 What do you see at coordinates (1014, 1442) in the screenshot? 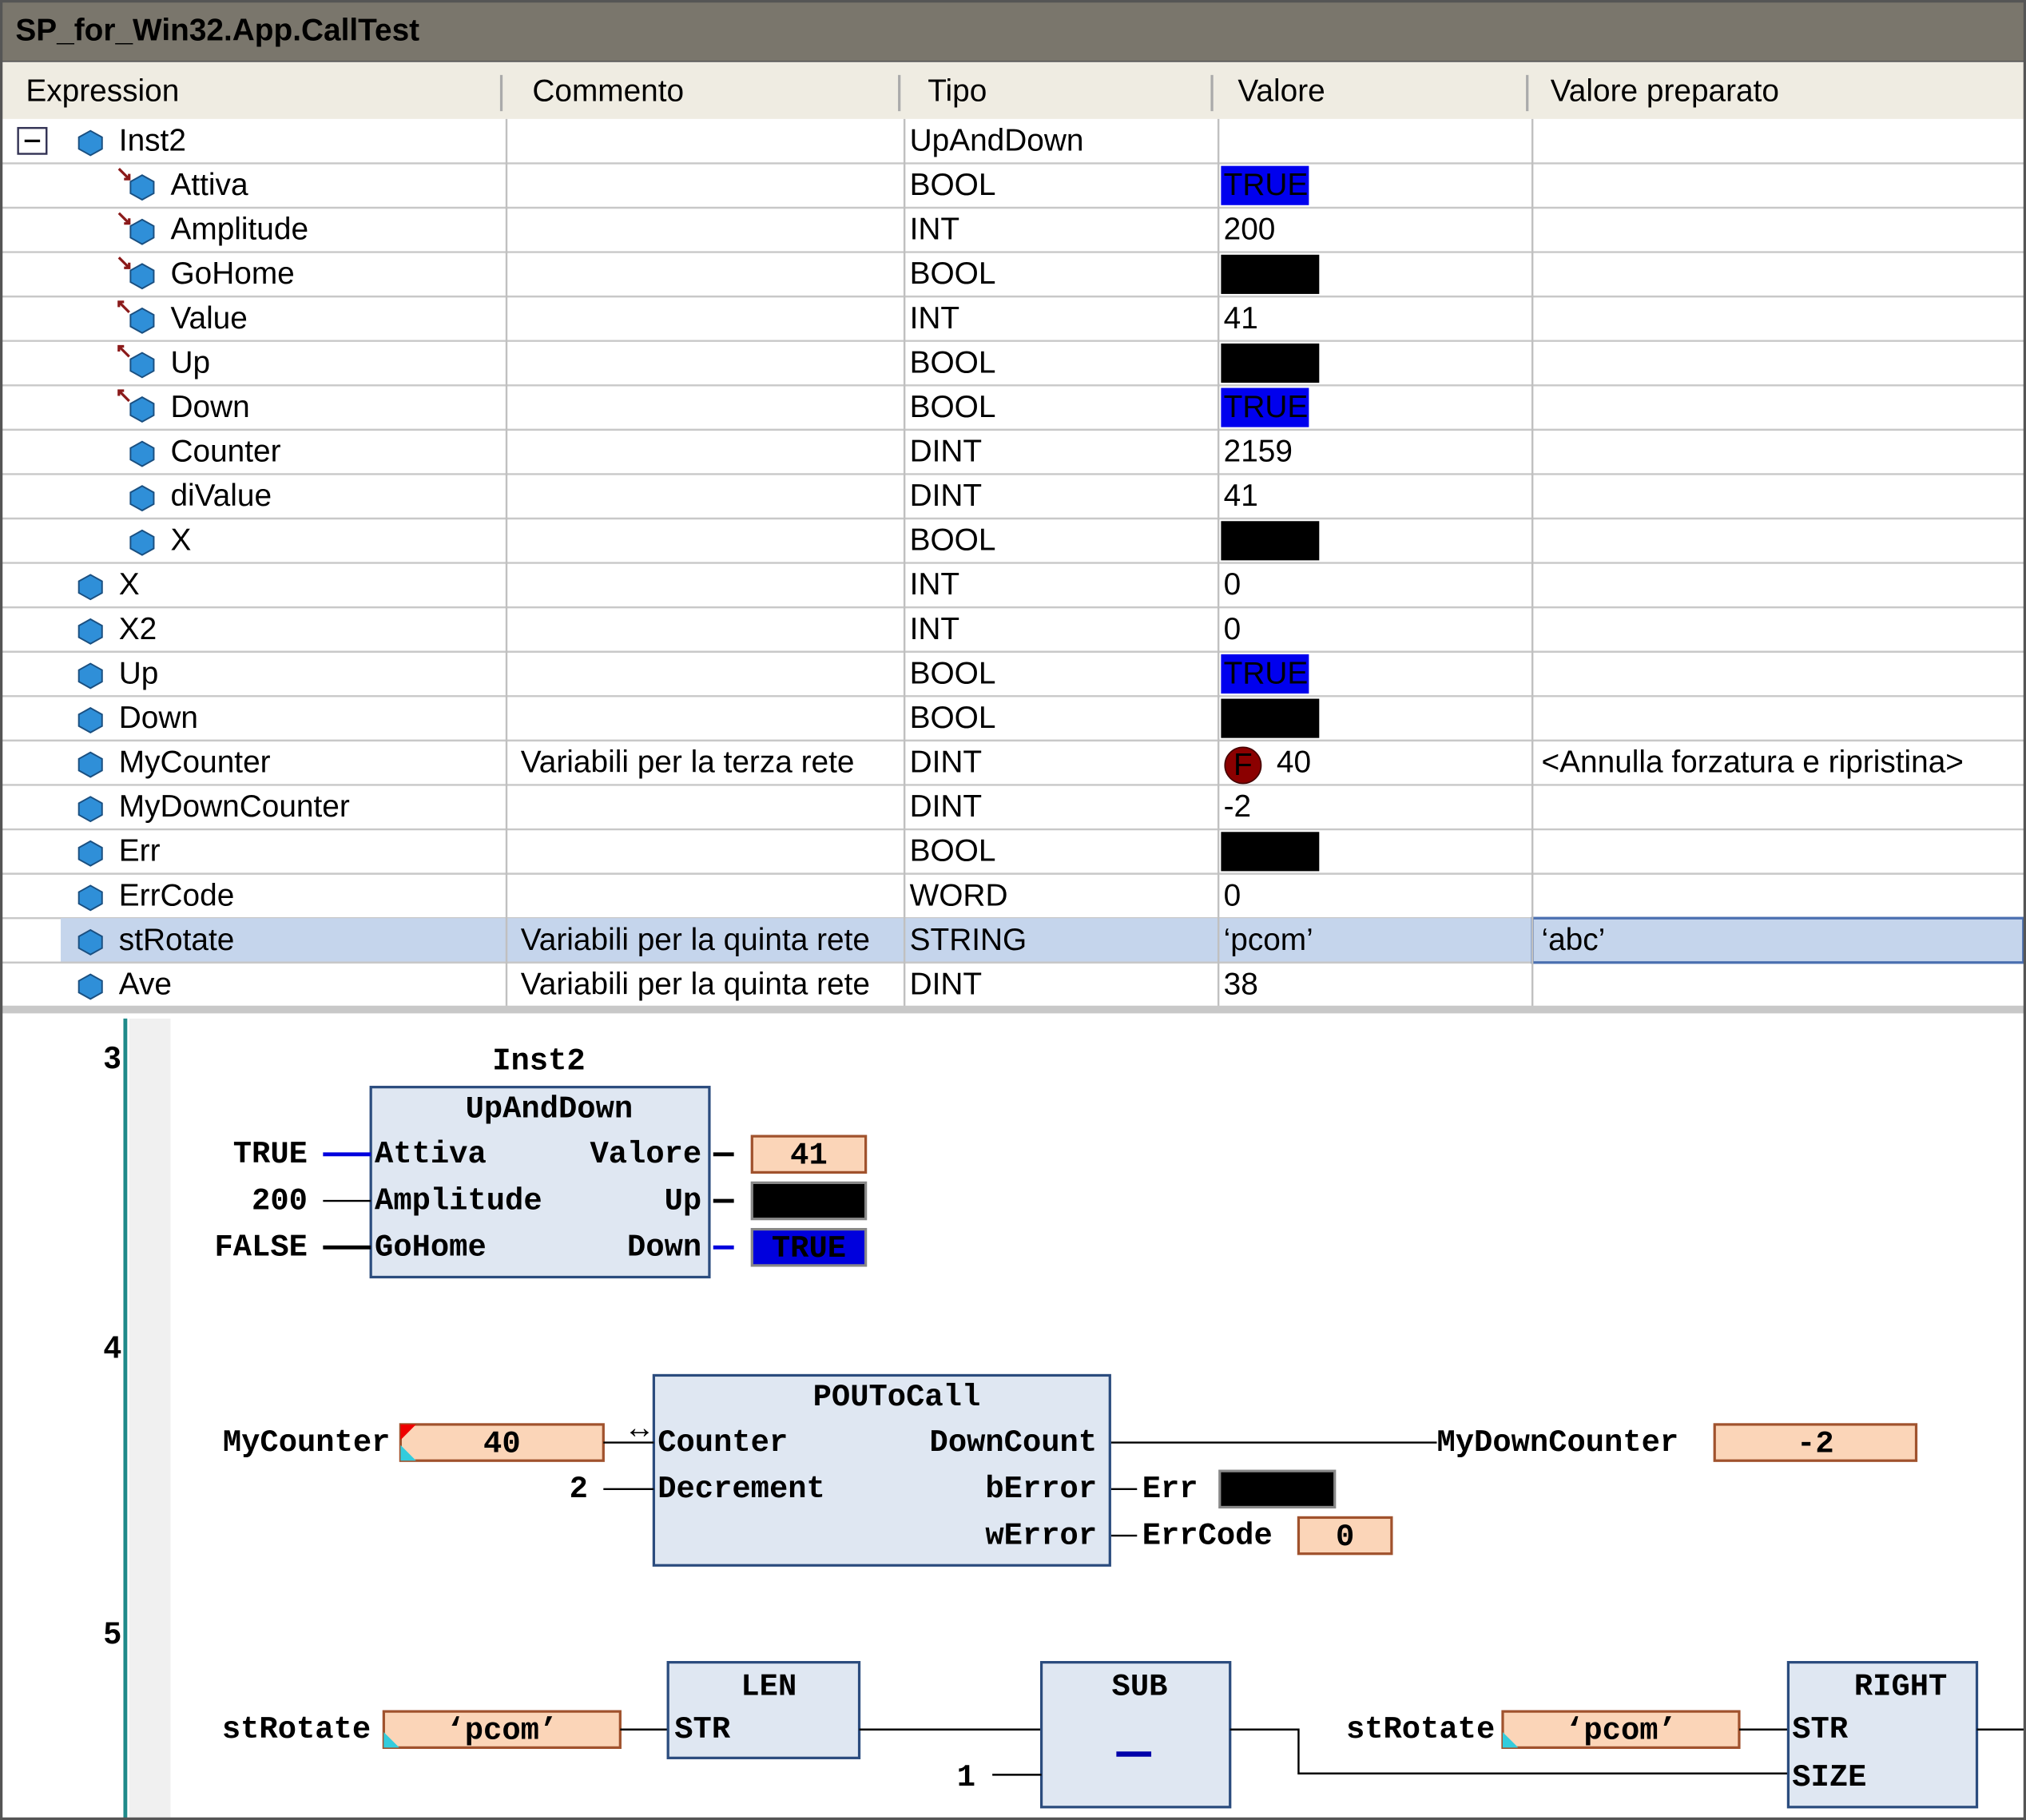
I see `output-pin: DownCount` at bounding box center [1014, 1442].